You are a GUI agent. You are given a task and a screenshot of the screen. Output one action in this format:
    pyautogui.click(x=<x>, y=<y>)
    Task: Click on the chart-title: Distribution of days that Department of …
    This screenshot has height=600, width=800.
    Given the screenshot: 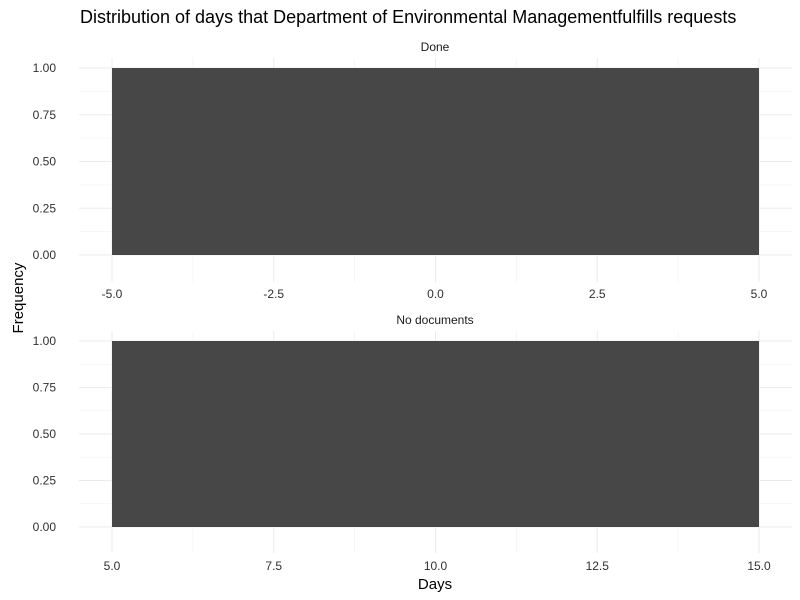 What is the action you would take?
    pyautogui.click(x=408, y=17)
    